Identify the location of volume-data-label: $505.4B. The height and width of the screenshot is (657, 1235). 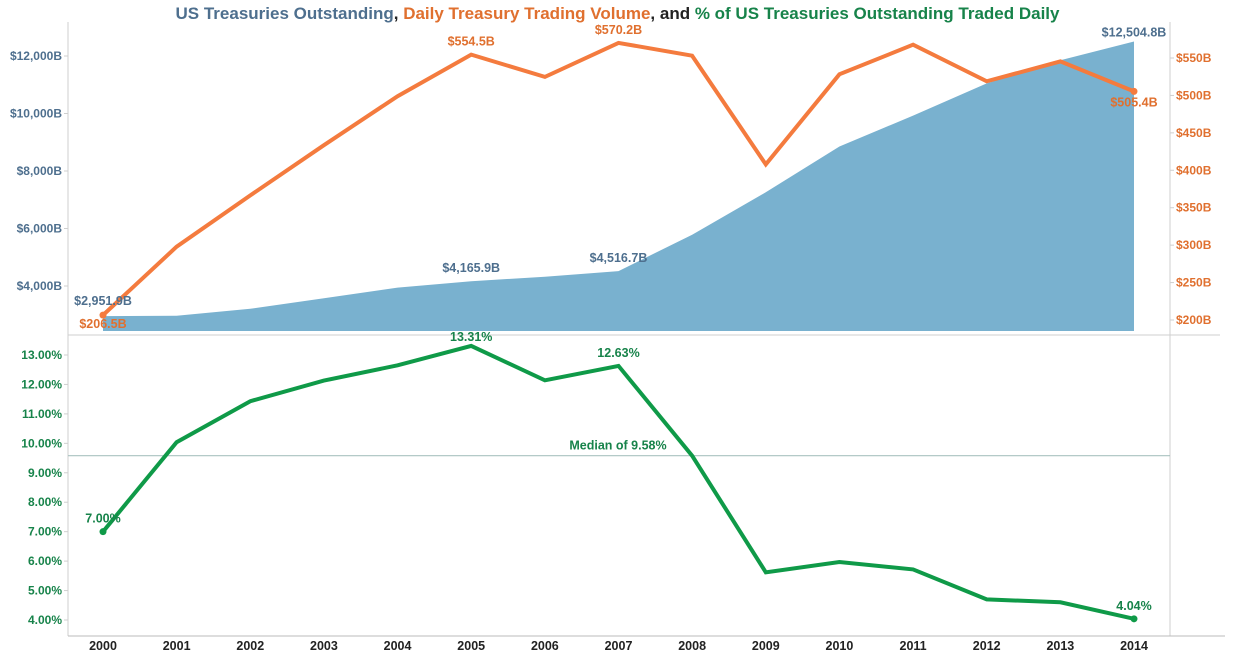
(1133, 102).